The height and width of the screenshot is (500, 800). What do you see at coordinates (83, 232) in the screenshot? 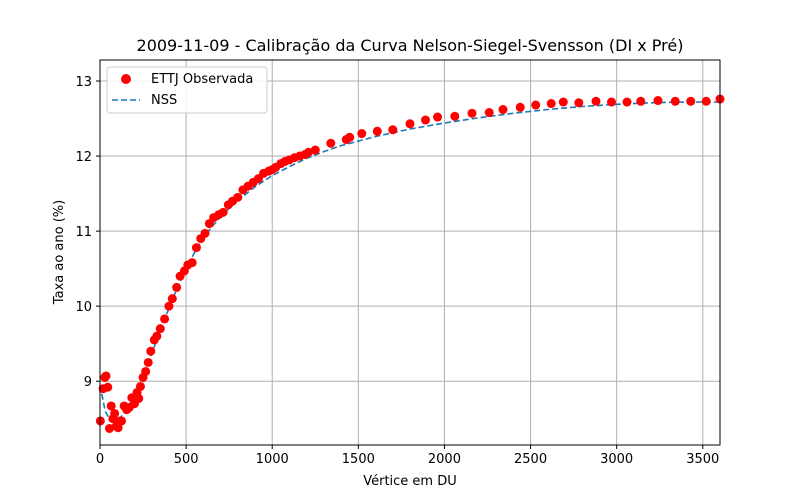
I see `y-tick-label: 11` at bounding box center [83, 232].